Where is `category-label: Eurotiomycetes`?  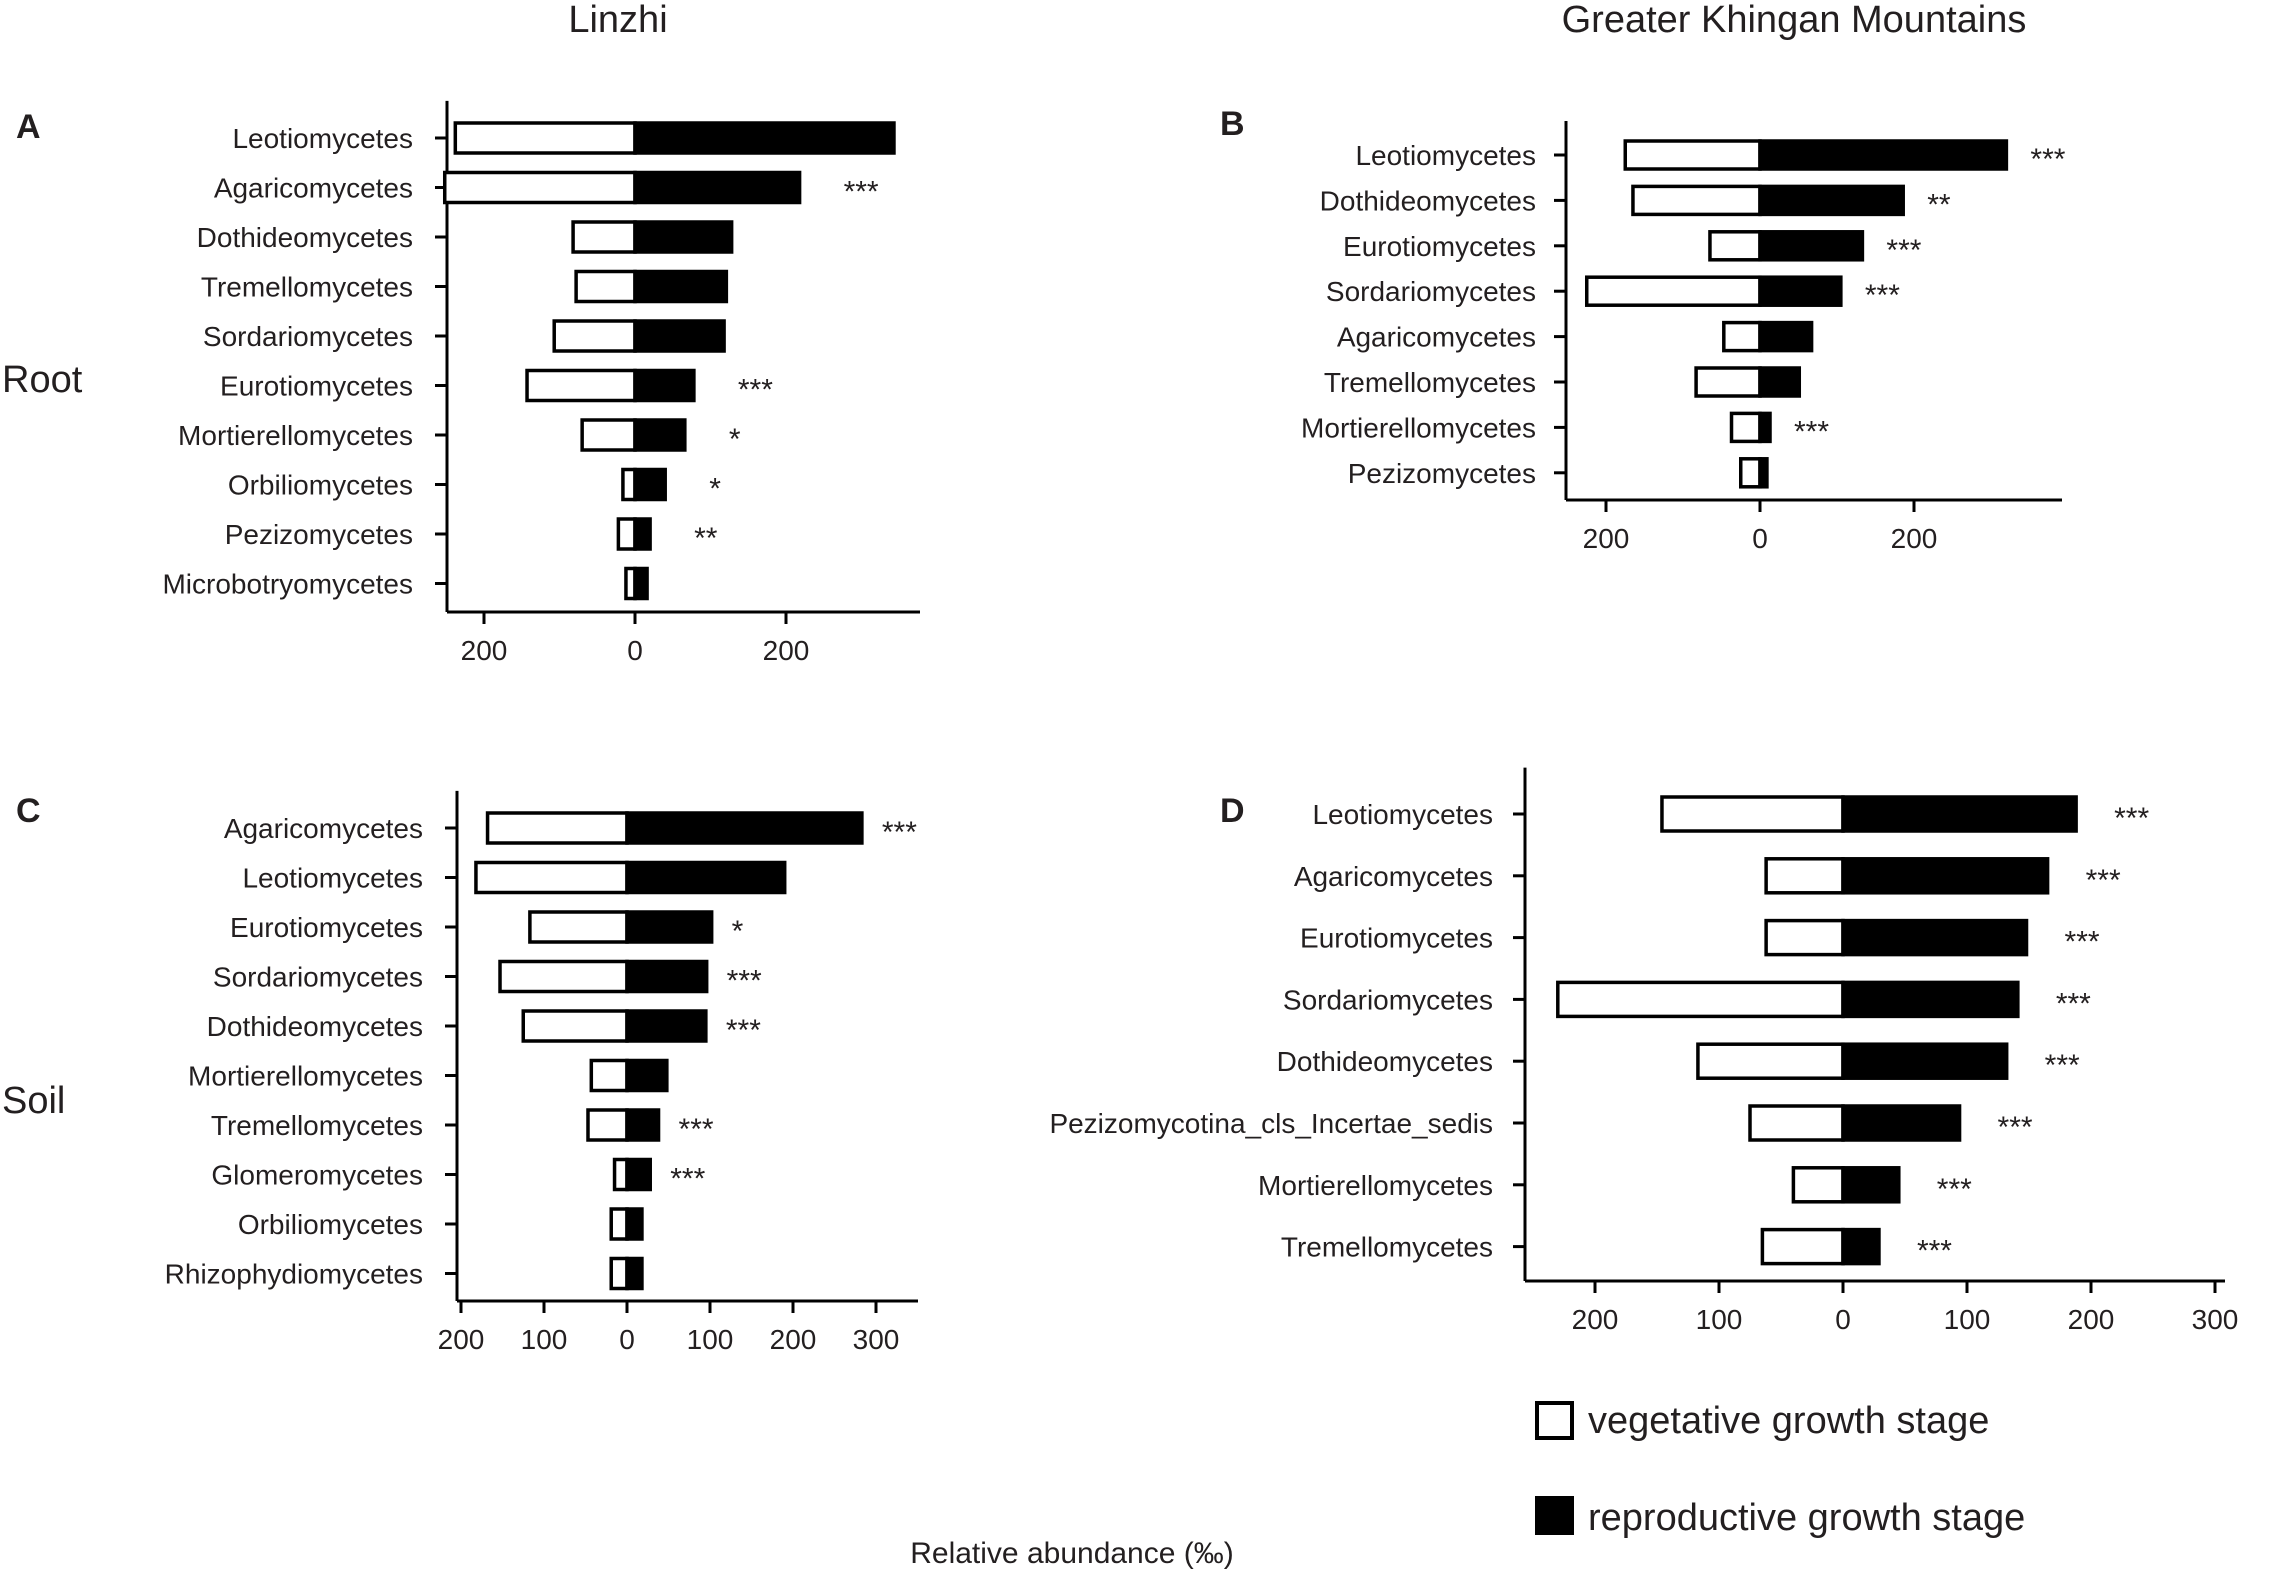 category-label: Eurotiomycetes is located at coordinates (1396, 938).